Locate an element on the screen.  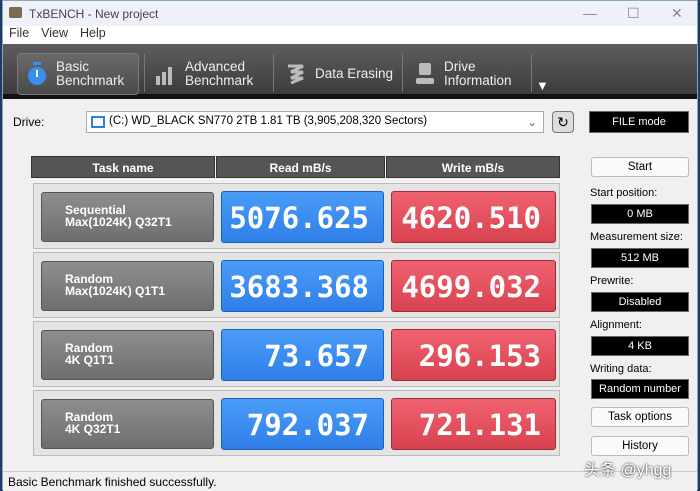
measurement-size-value: 512 MB is located at coordinates (640, 258).